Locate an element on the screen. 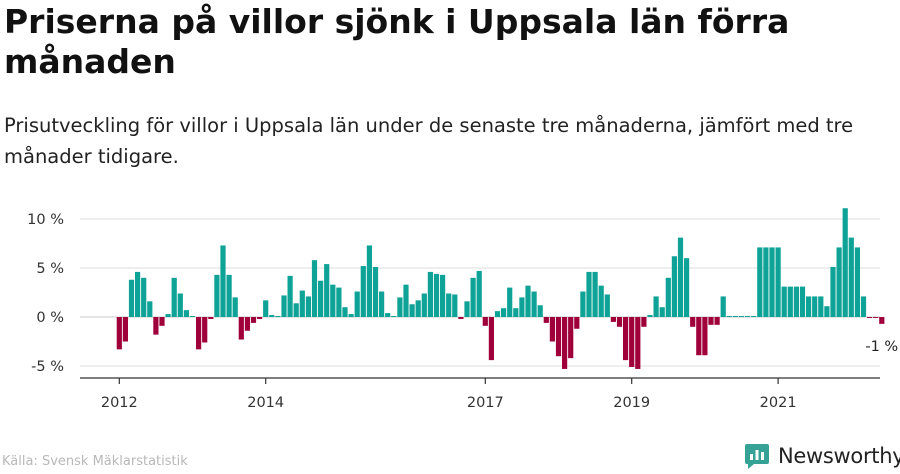 The image size is (900, 474). y-axis-ticks: 10 % 5 % 0 % -5 % is located at coordinates (45, 293).